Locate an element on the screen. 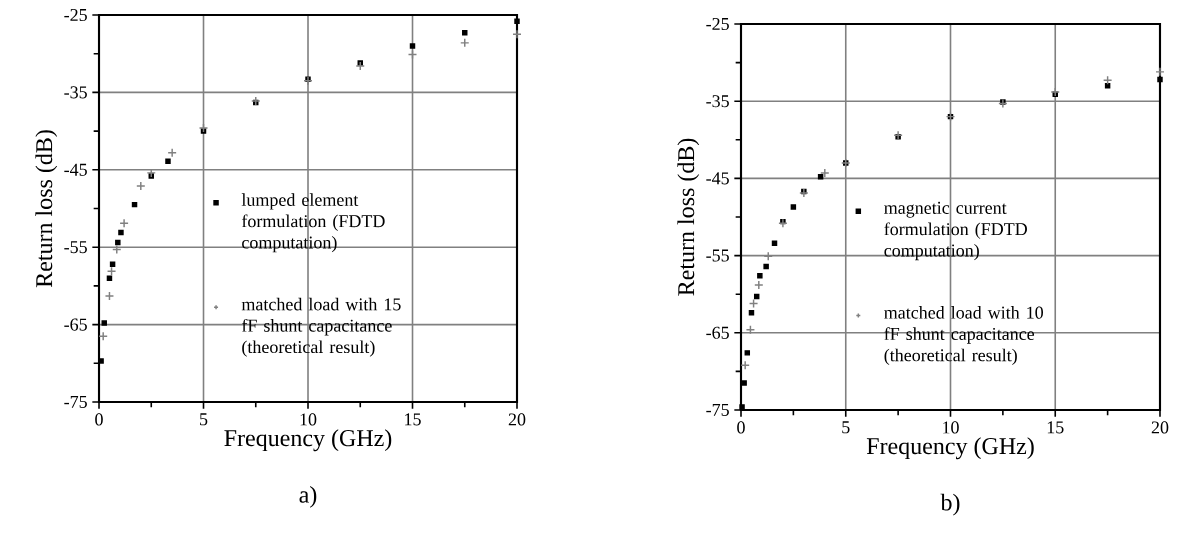 The image size is (1186, 546). legend-label: matched load with 15 fF shunt capacitance (theoretical result) is located at coordinates (321, 327).